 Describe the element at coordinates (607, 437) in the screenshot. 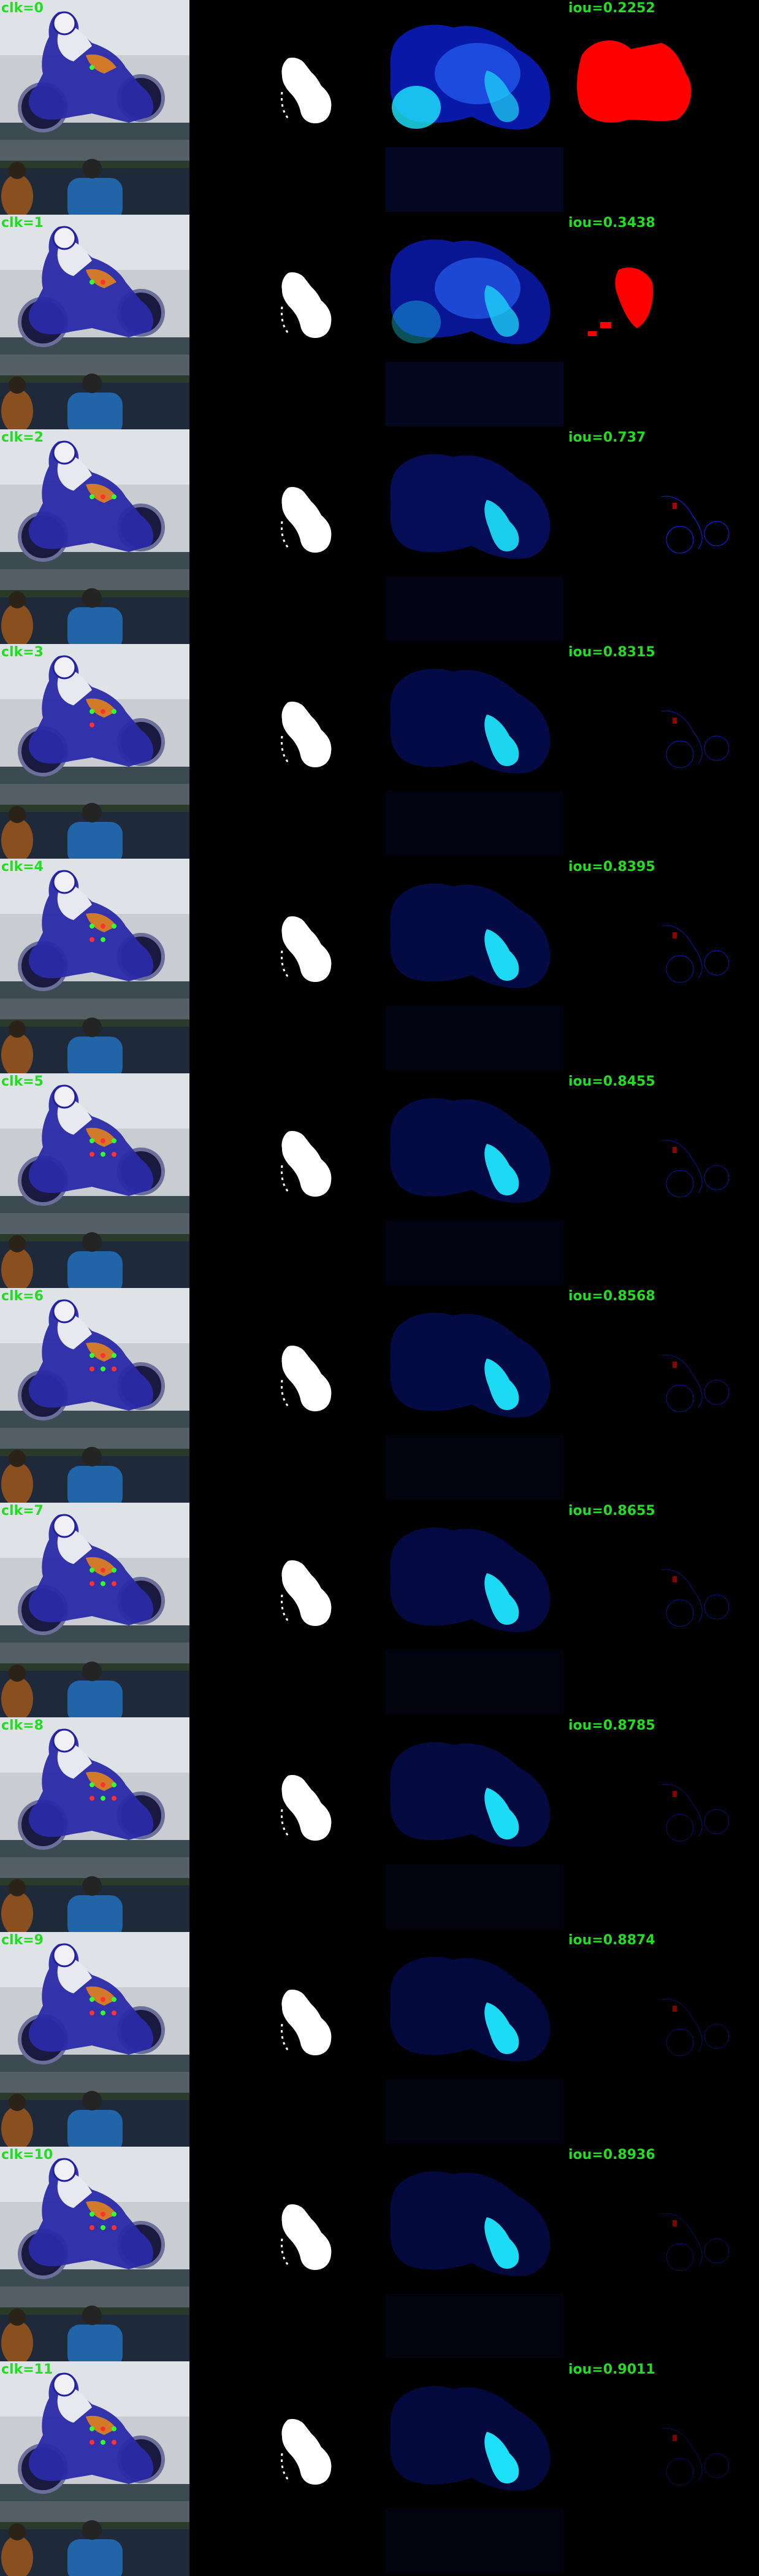

I see `iou-label: iou=0.737` at that location.